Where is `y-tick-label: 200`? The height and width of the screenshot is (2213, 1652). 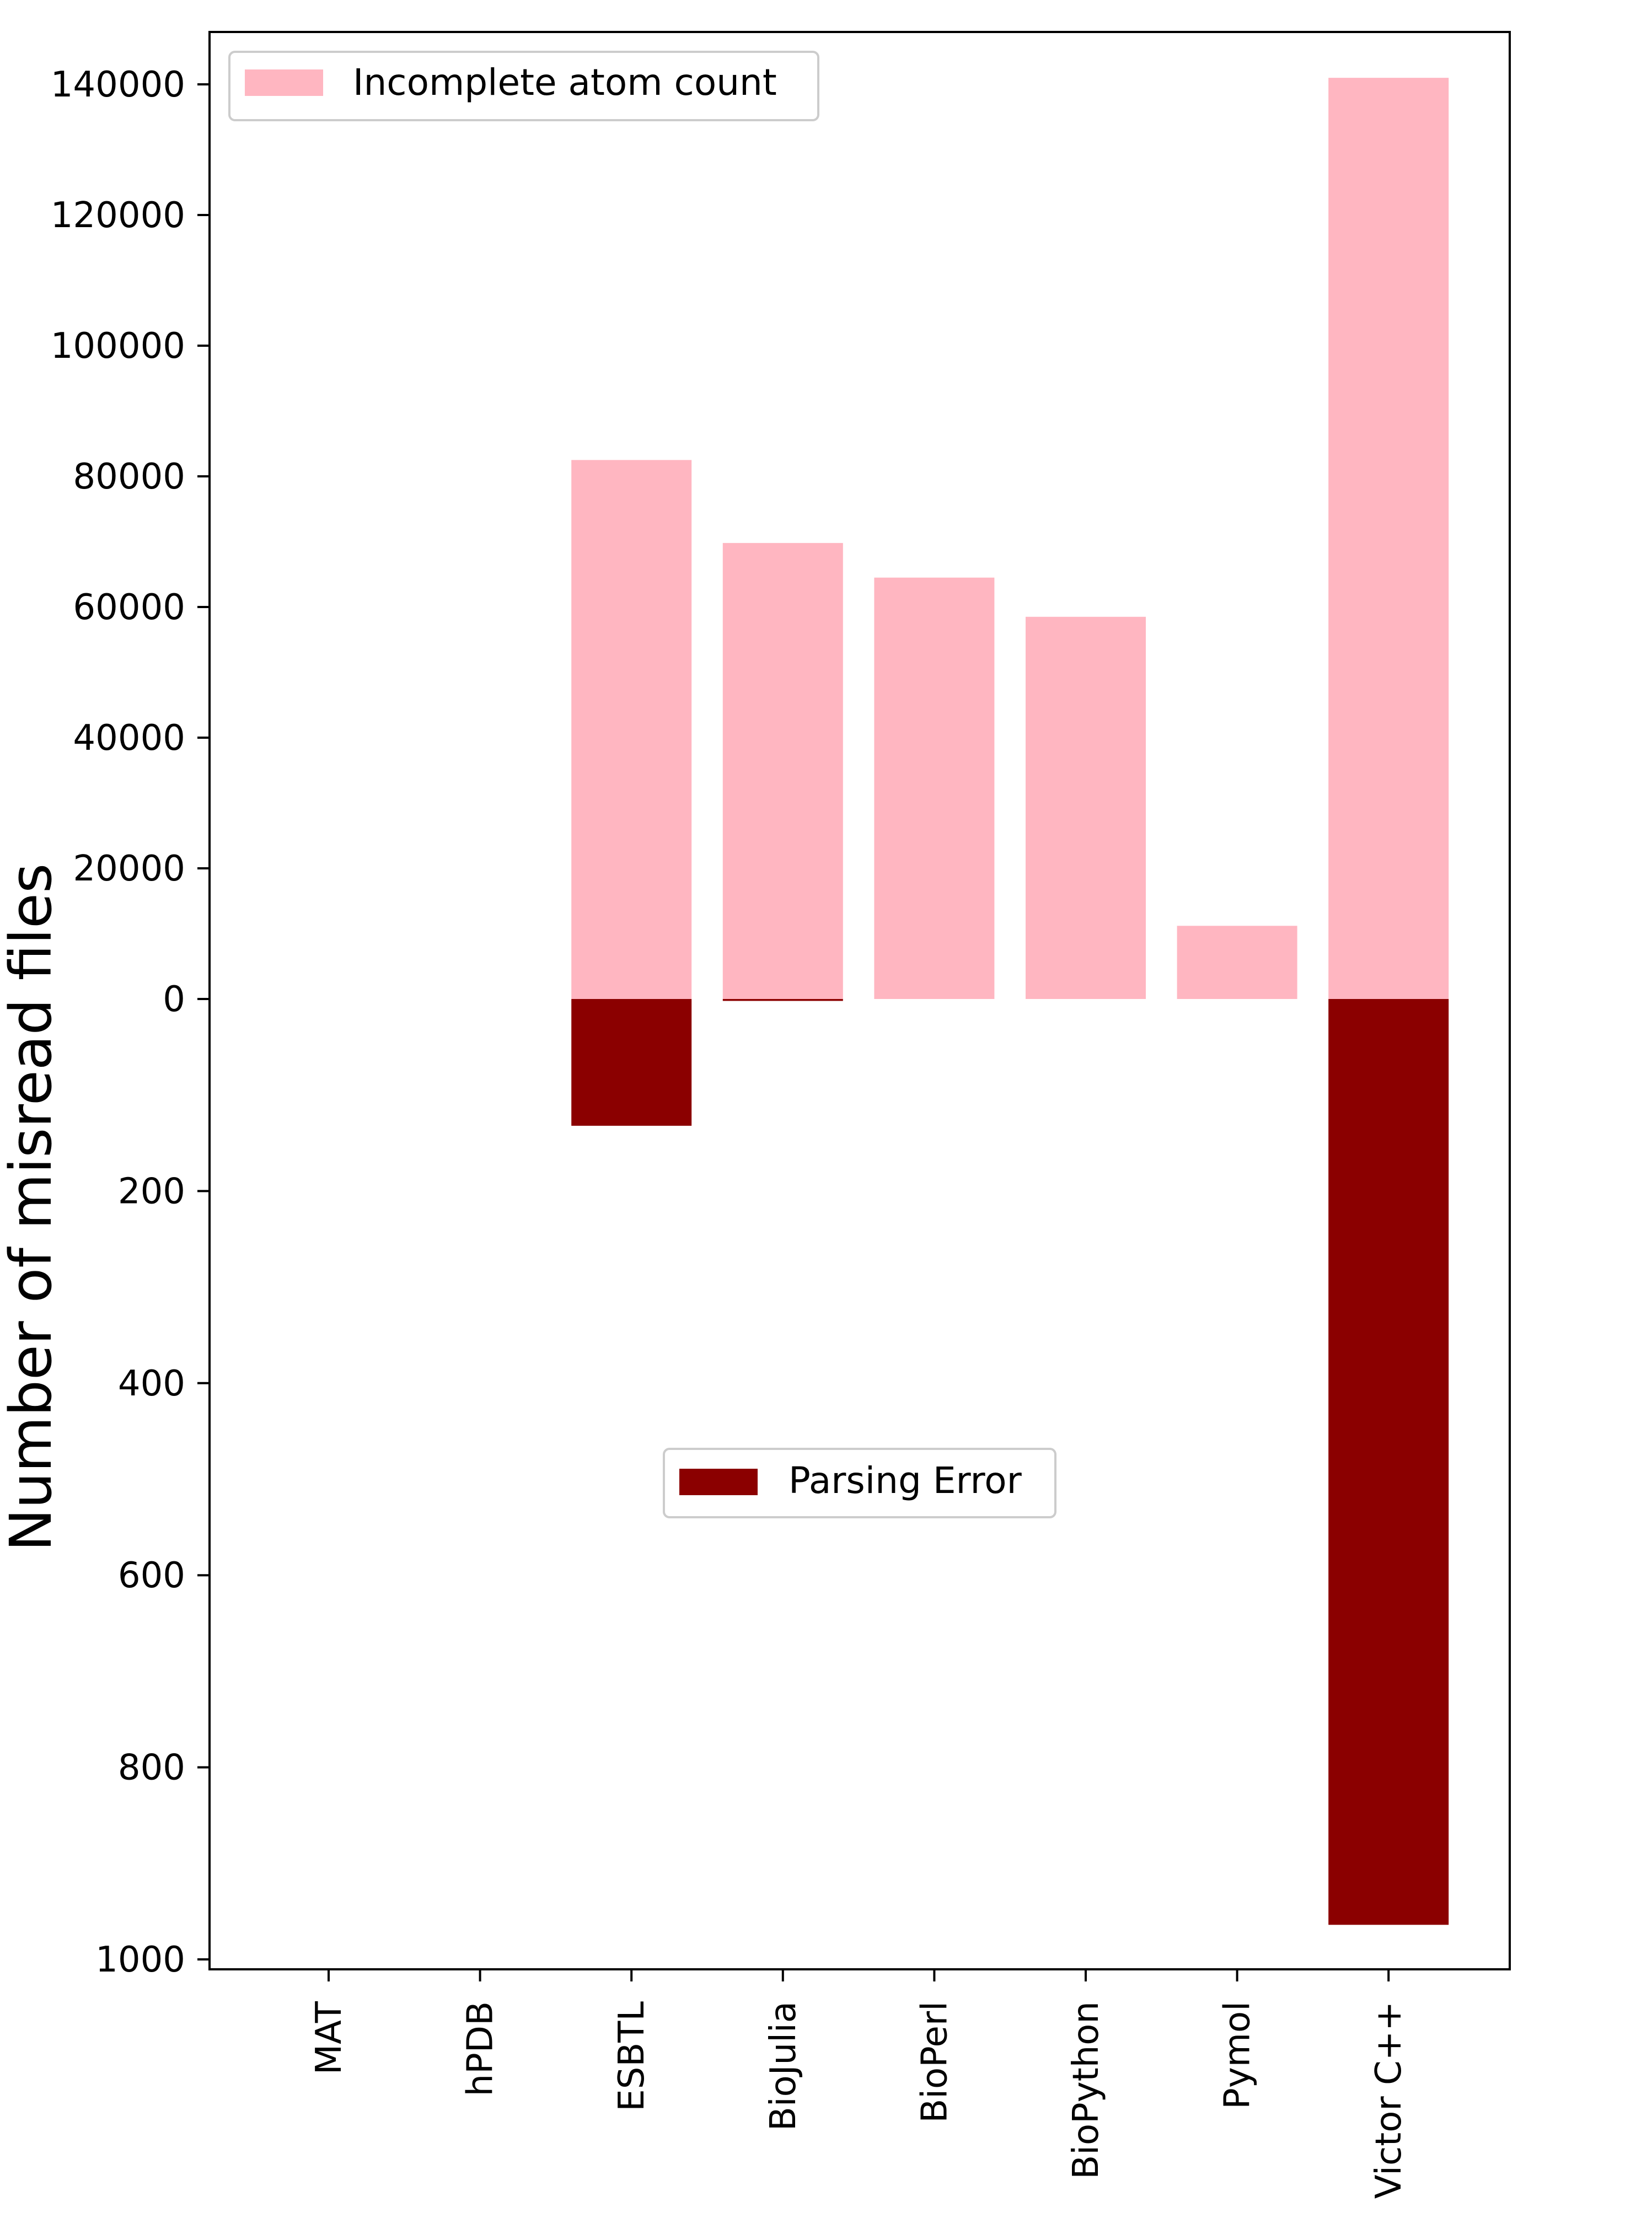
y-tick-label: 200 is located at coordinates (151, 1191).